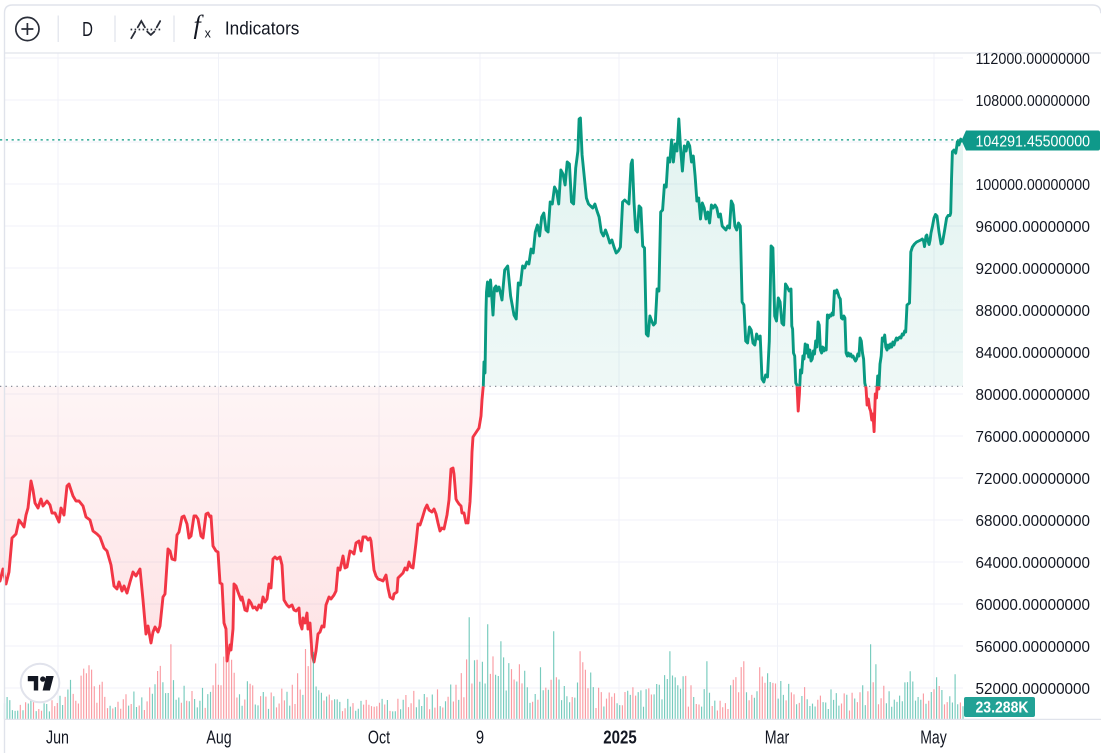 This screenshot has width=1101, height=753. What do you see at coordinates (87, 30) in the screenshot?
I see `svg-text: D` at bounding box center [87, 30].